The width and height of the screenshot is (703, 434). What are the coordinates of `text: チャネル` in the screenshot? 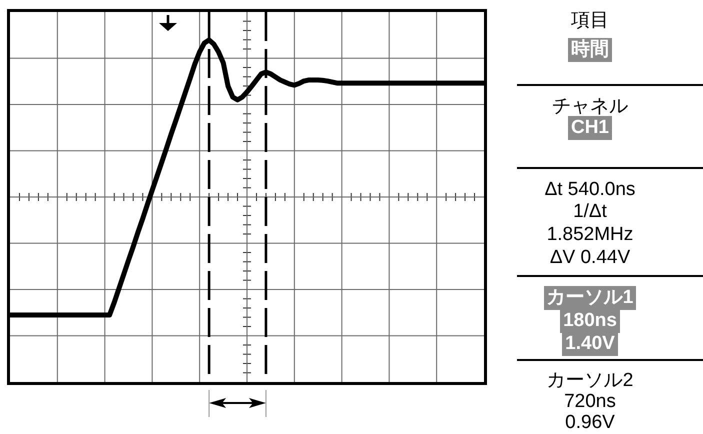 It's located at (590, 107).